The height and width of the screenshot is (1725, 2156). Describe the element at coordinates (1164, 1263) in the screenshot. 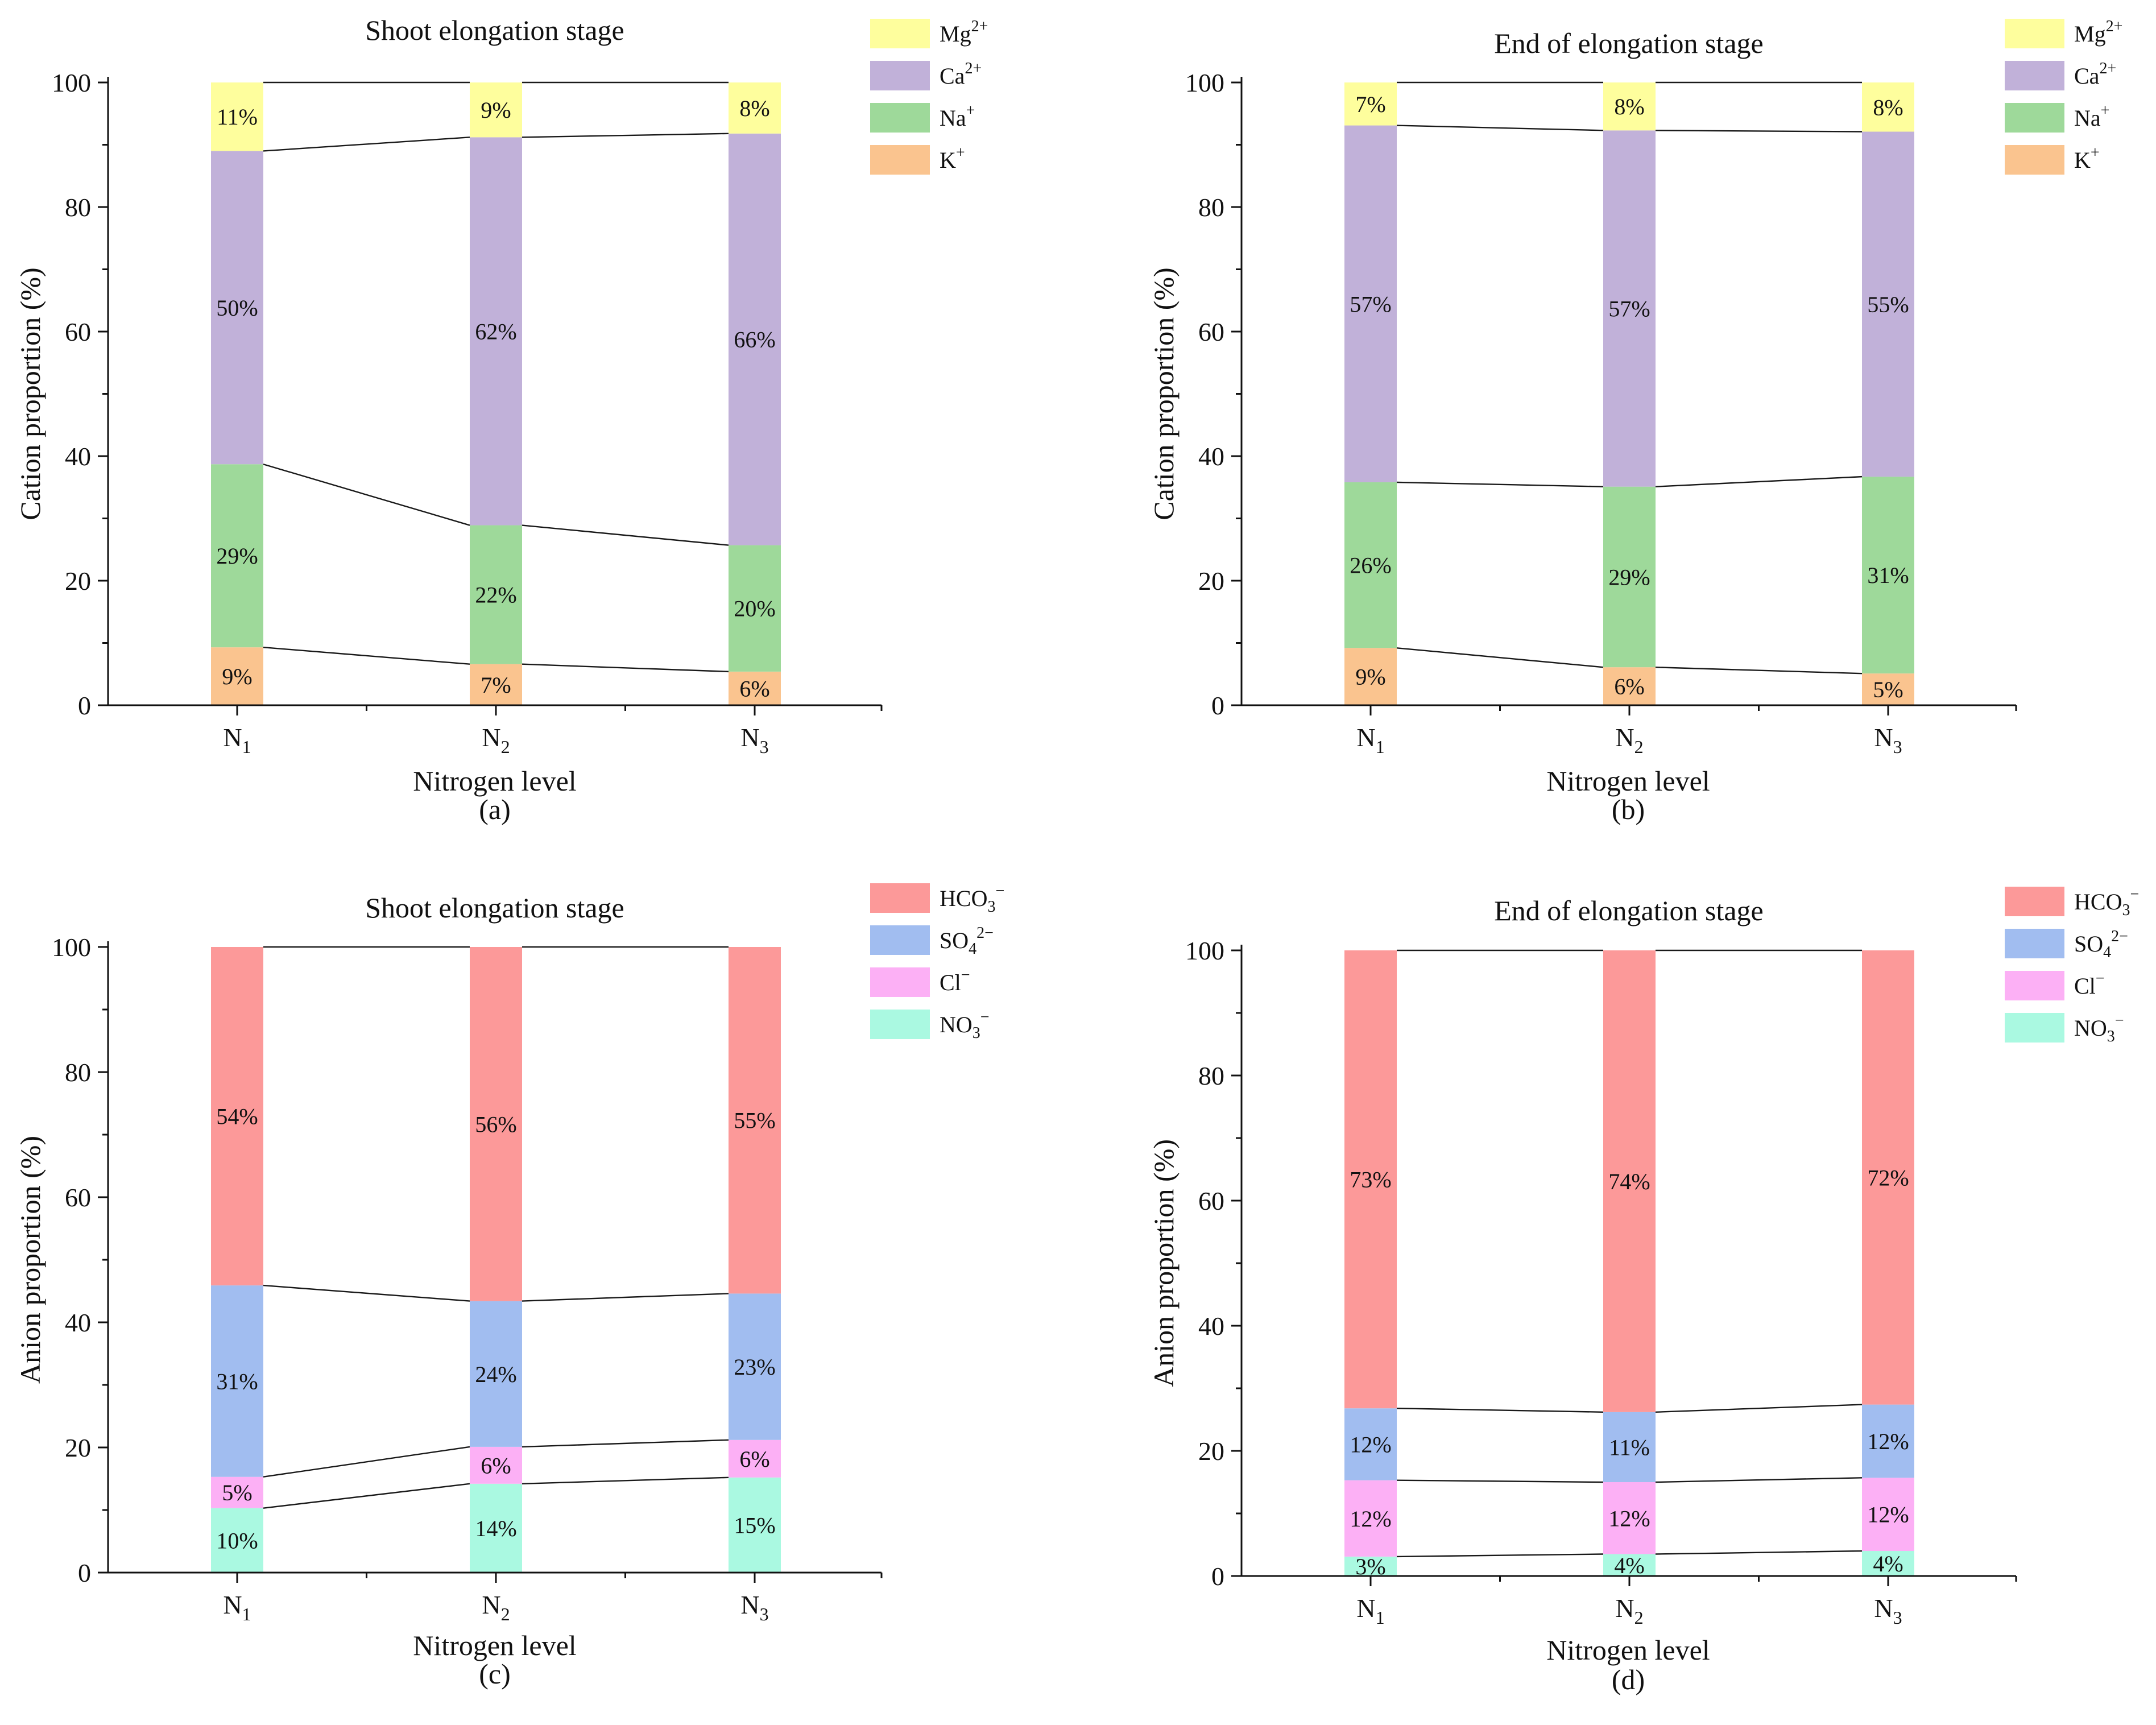

I see `y-axis-label: Anion proportion (%)` at that location.